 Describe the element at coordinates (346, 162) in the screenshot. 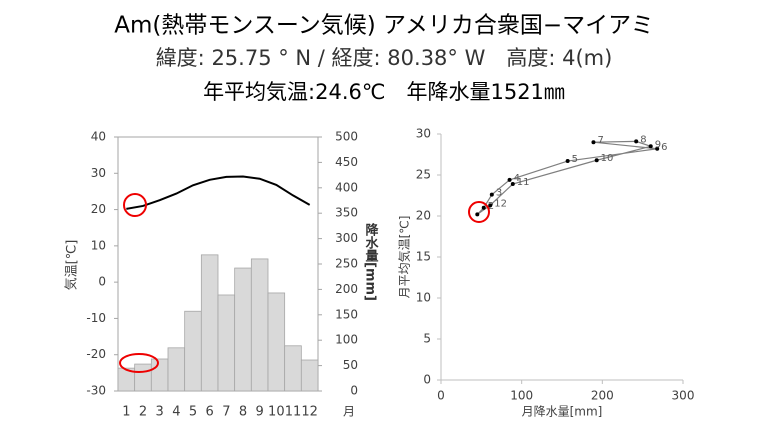

I see `y2-tick-label: 450` at that location.